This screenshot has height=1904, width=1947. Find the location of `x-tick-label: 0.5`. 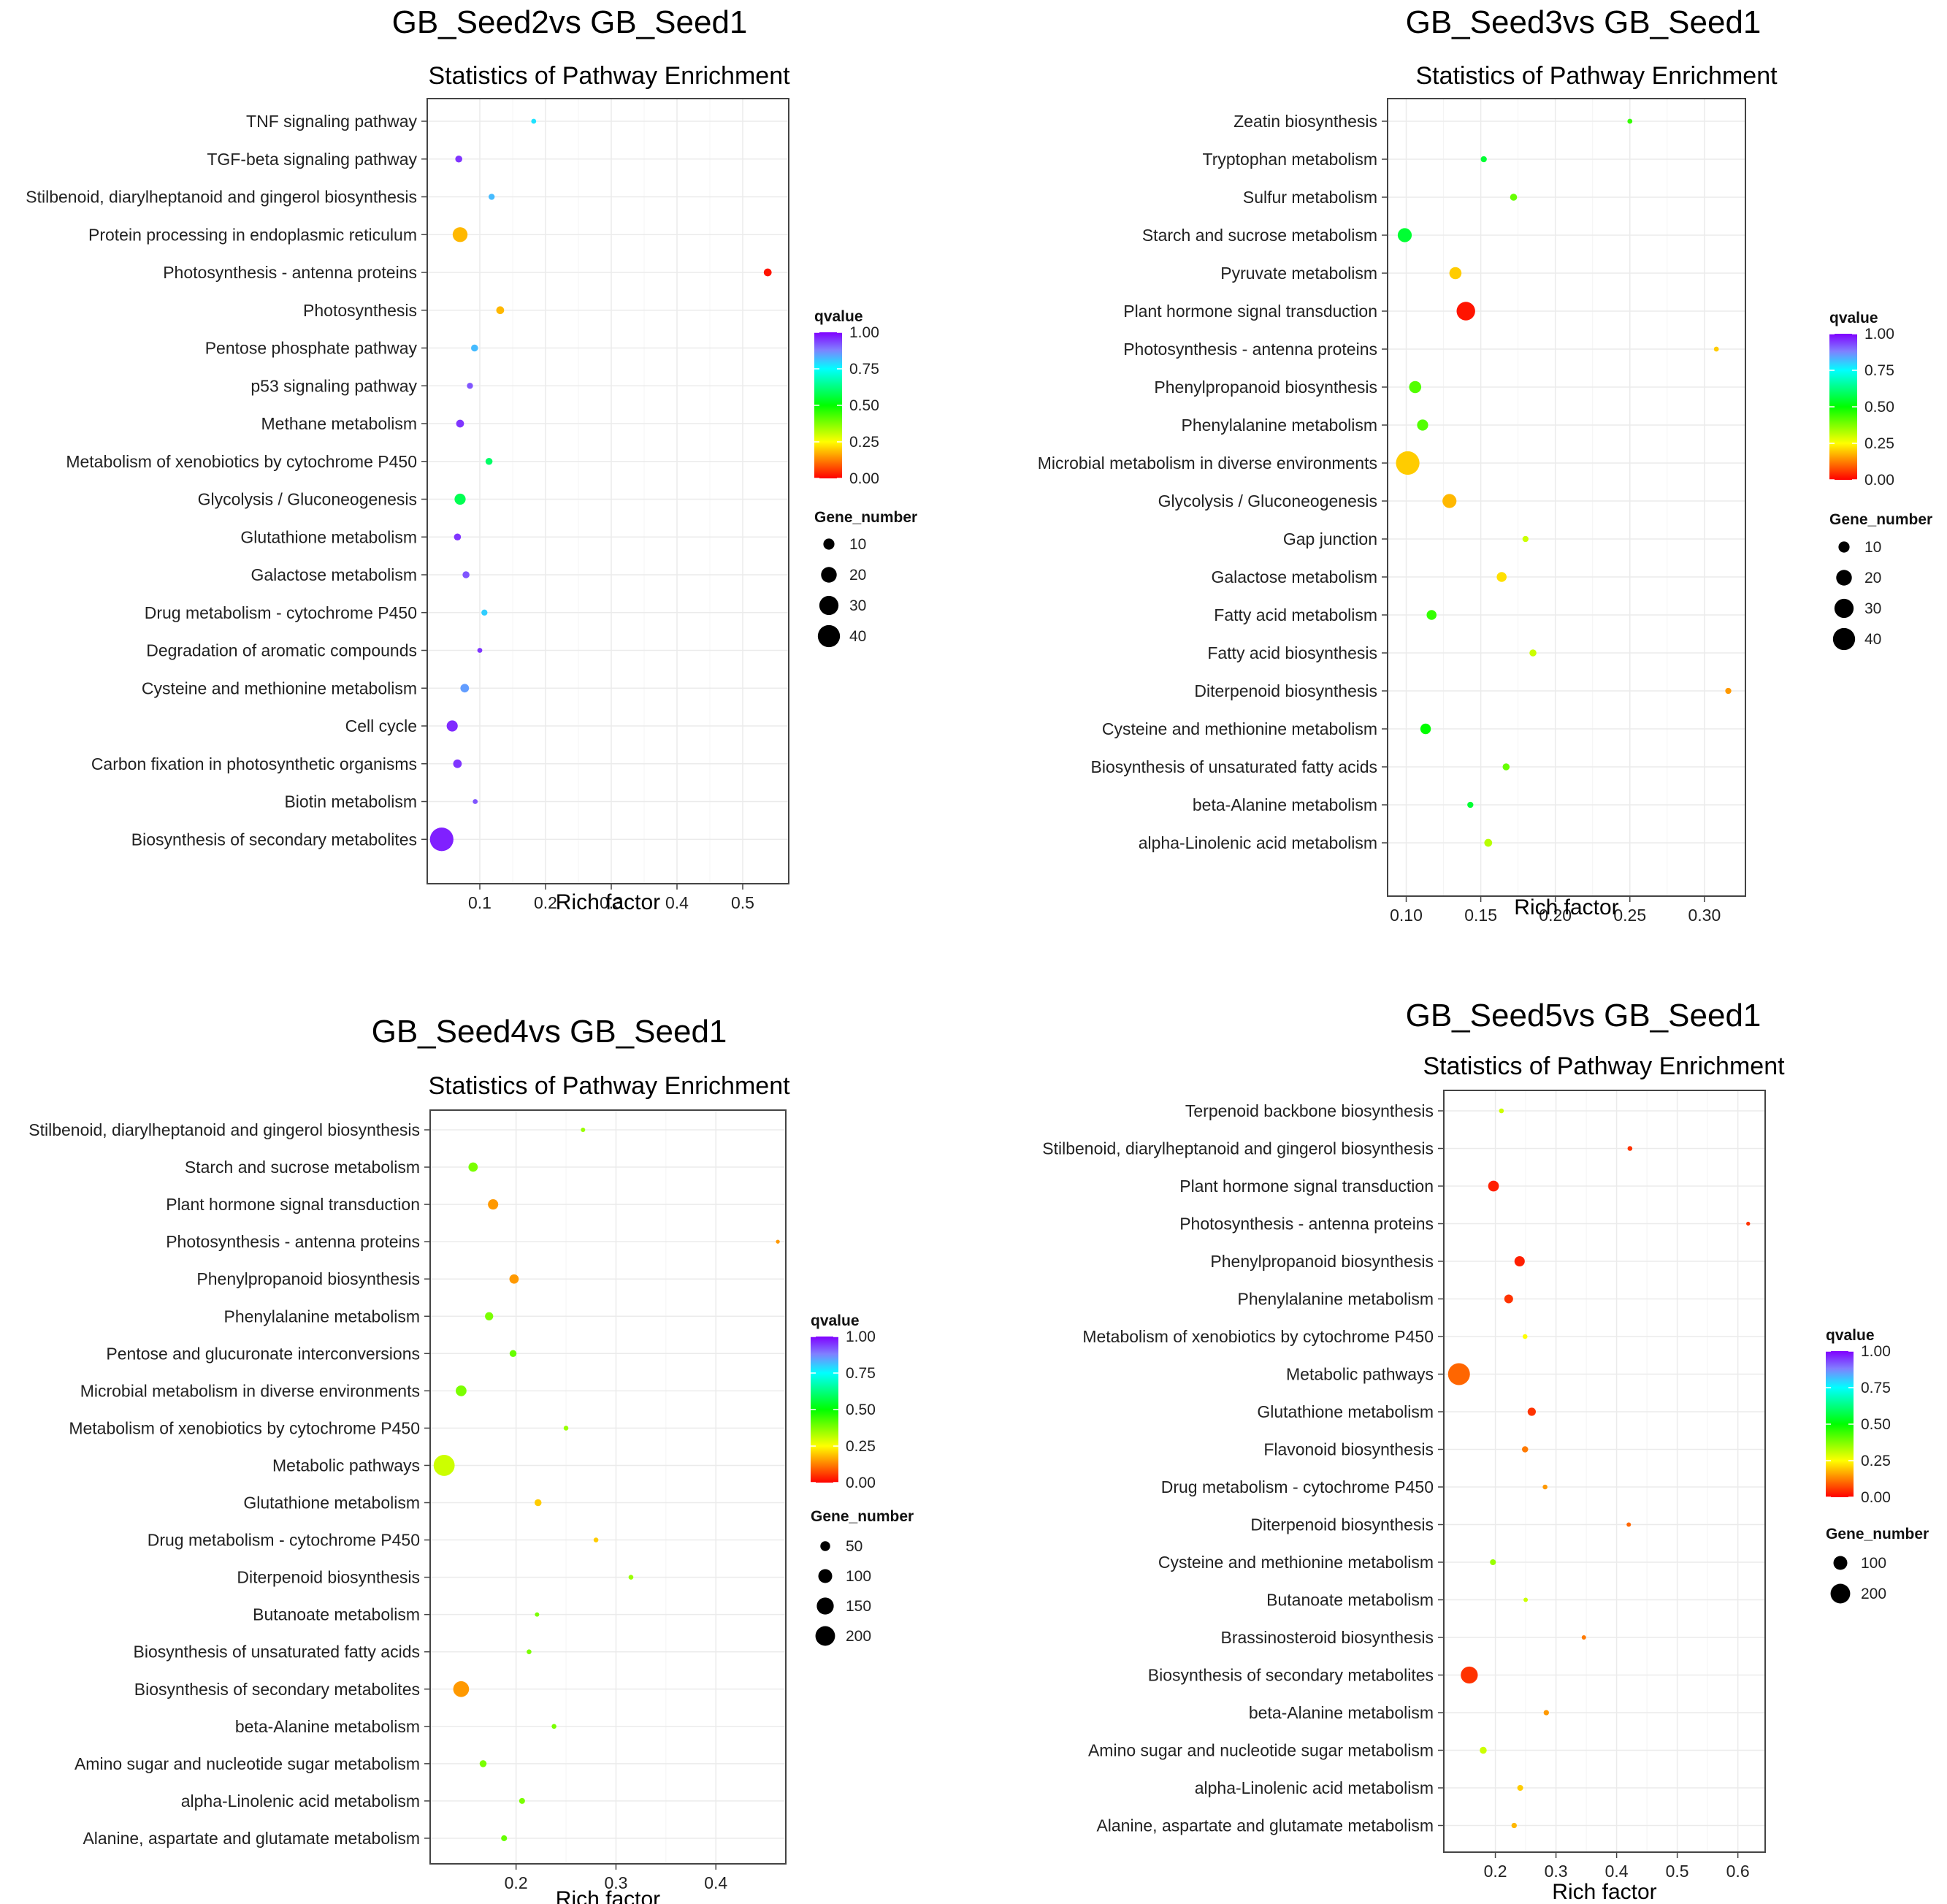

x-tick-label: 0.5 is located at coordinates (742, 902).